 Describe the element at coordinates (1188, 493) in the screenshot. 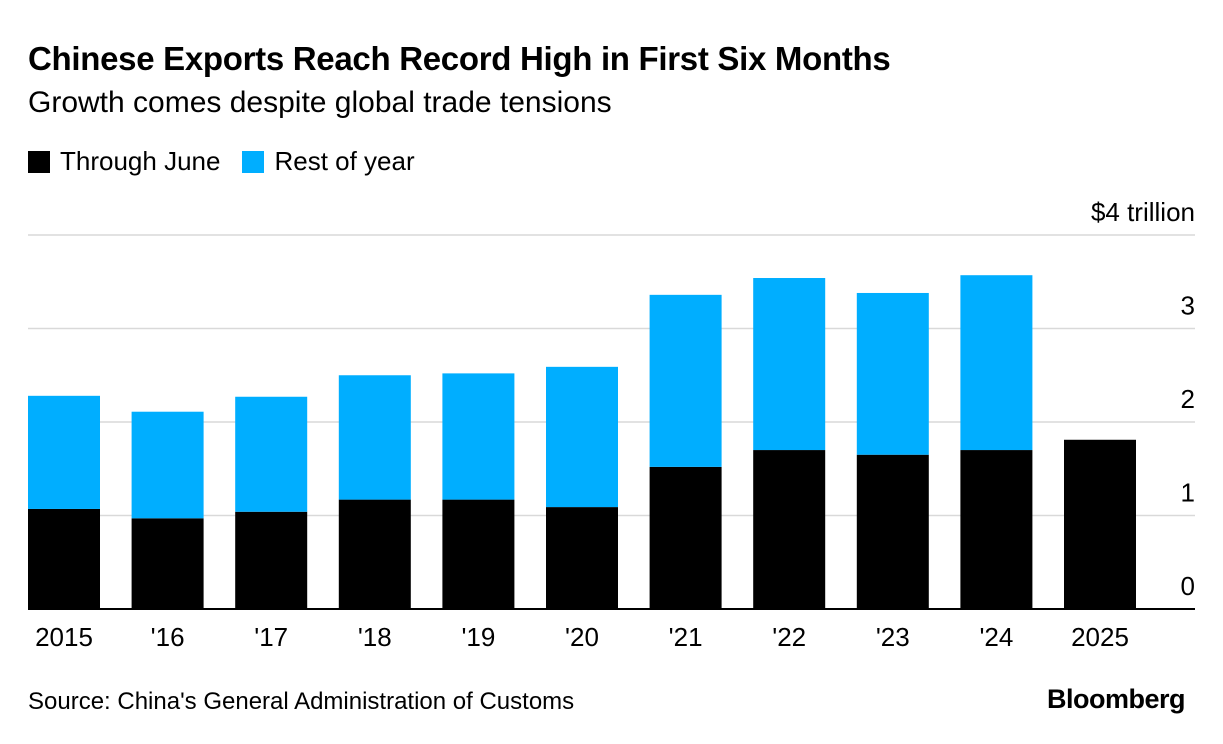

I see `y-tick-label: 1` at that location.